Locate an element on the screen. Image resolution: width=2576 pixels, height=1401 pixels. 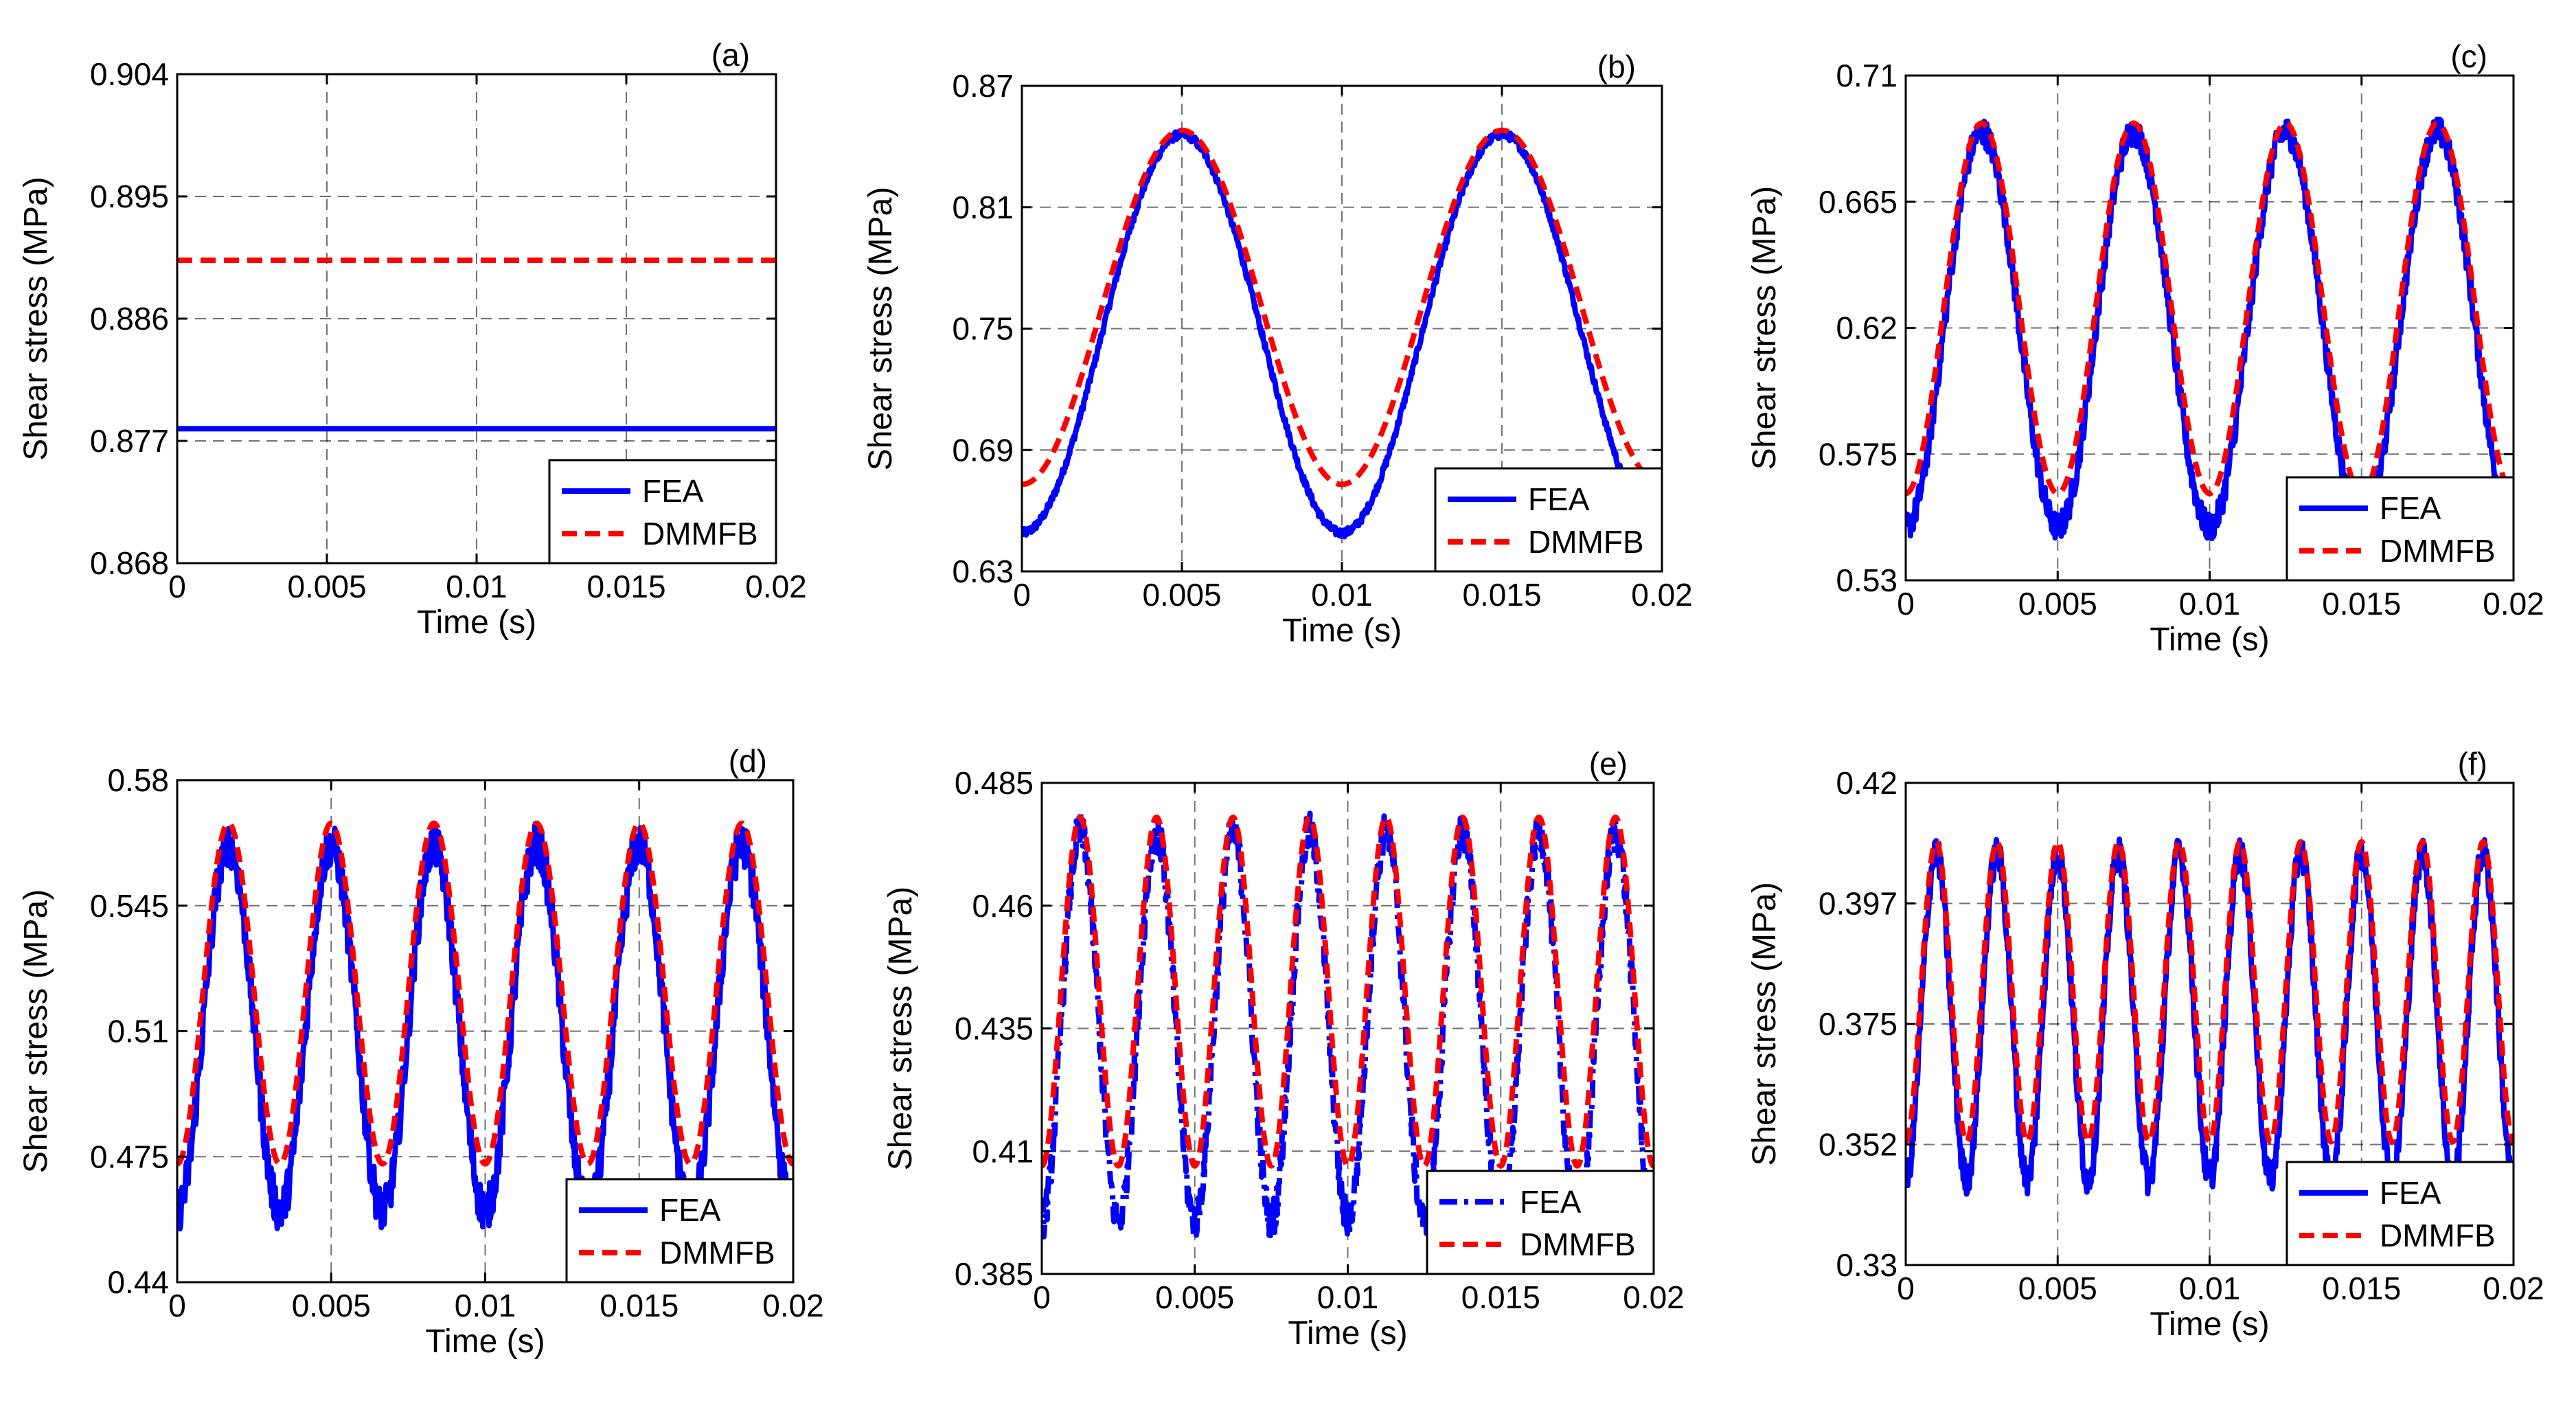
panel-label: (a) is located at coordinates (730, 55).